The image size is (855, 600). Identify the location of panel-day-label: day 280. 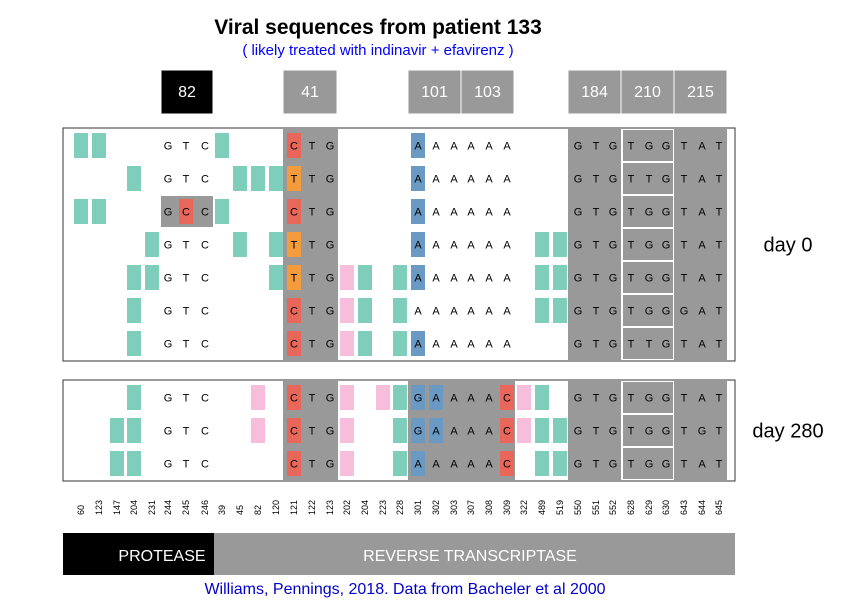
(787, 432).